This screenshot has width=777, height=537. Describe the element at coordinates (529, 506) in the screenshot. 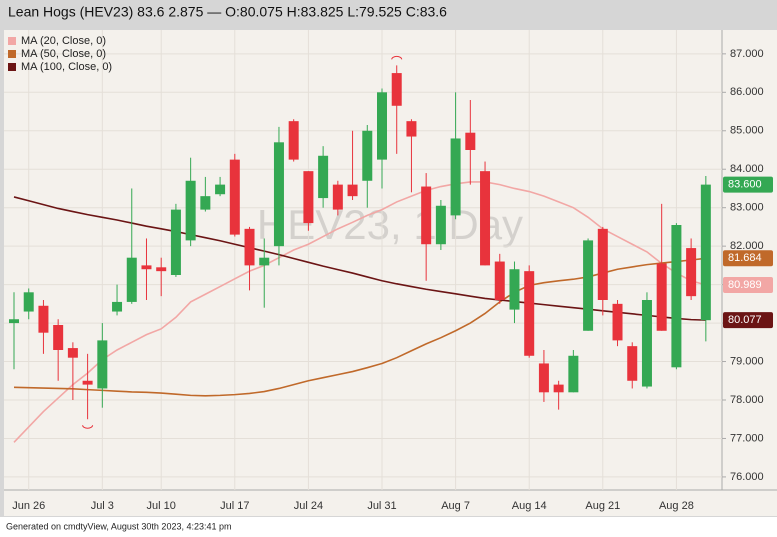

I see `x-tick-label: Aug 14` at that location.